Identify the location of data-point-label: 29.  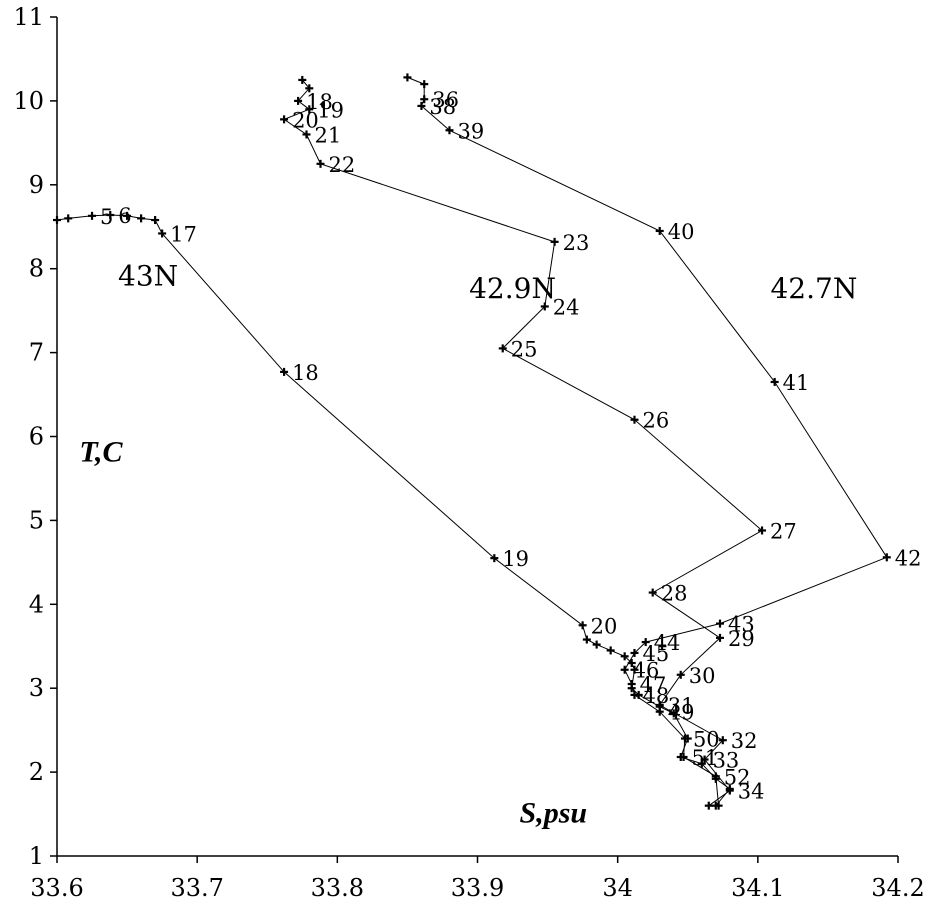
(741, 639).